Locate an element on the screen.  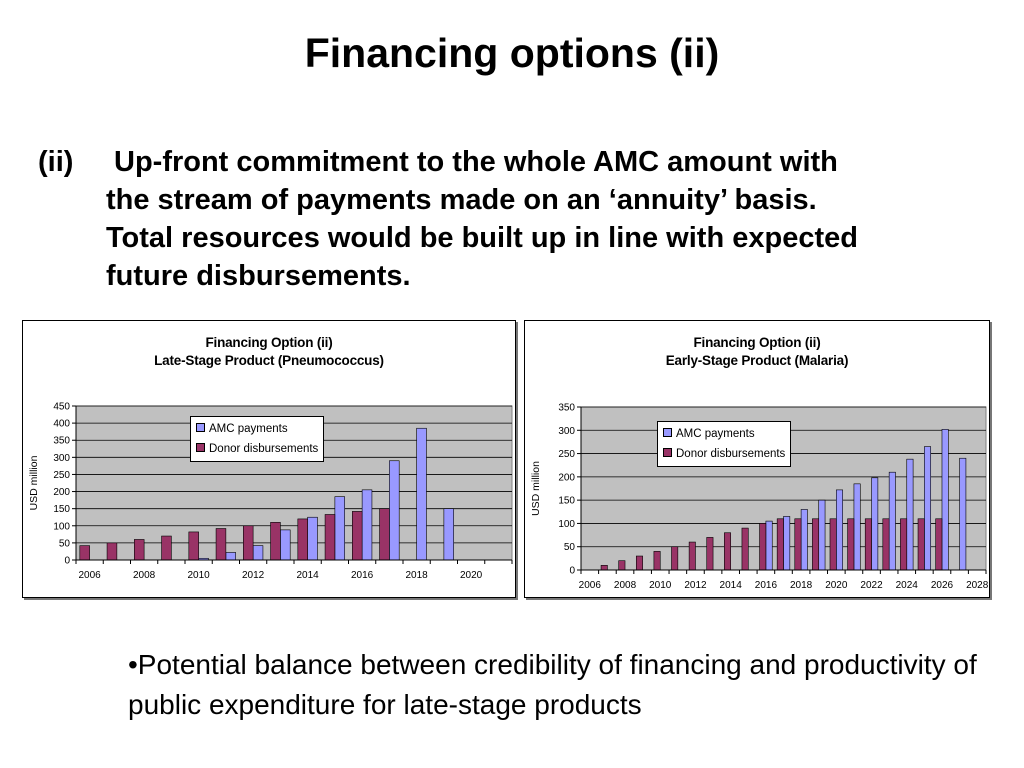
chart-subtitle-line: Early-Stage Product (Malaria) is located at coordinates (757, 360).